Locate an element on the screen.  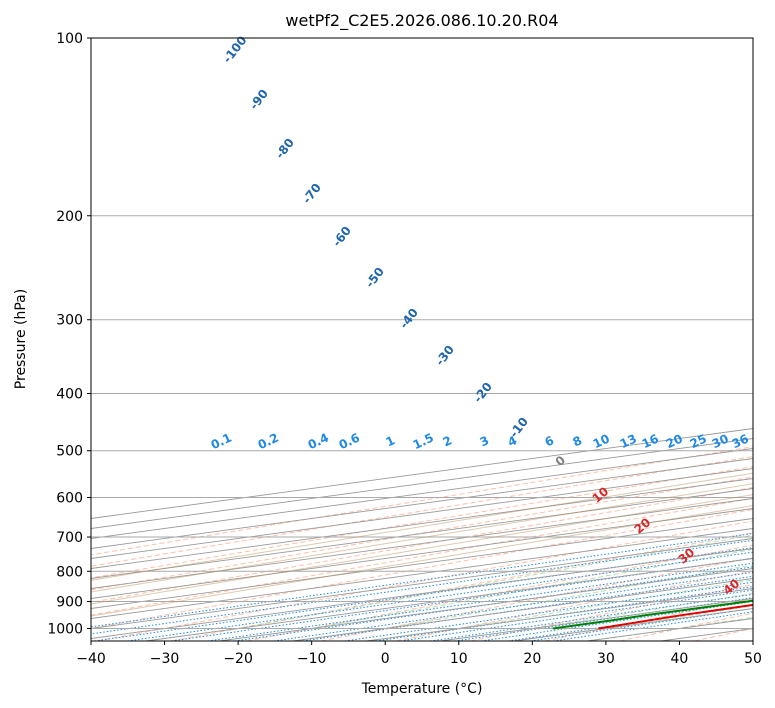
chart-title: wetPf2_C2E5.2026.086.10.20.R04 is located at coordinates (421, 21).